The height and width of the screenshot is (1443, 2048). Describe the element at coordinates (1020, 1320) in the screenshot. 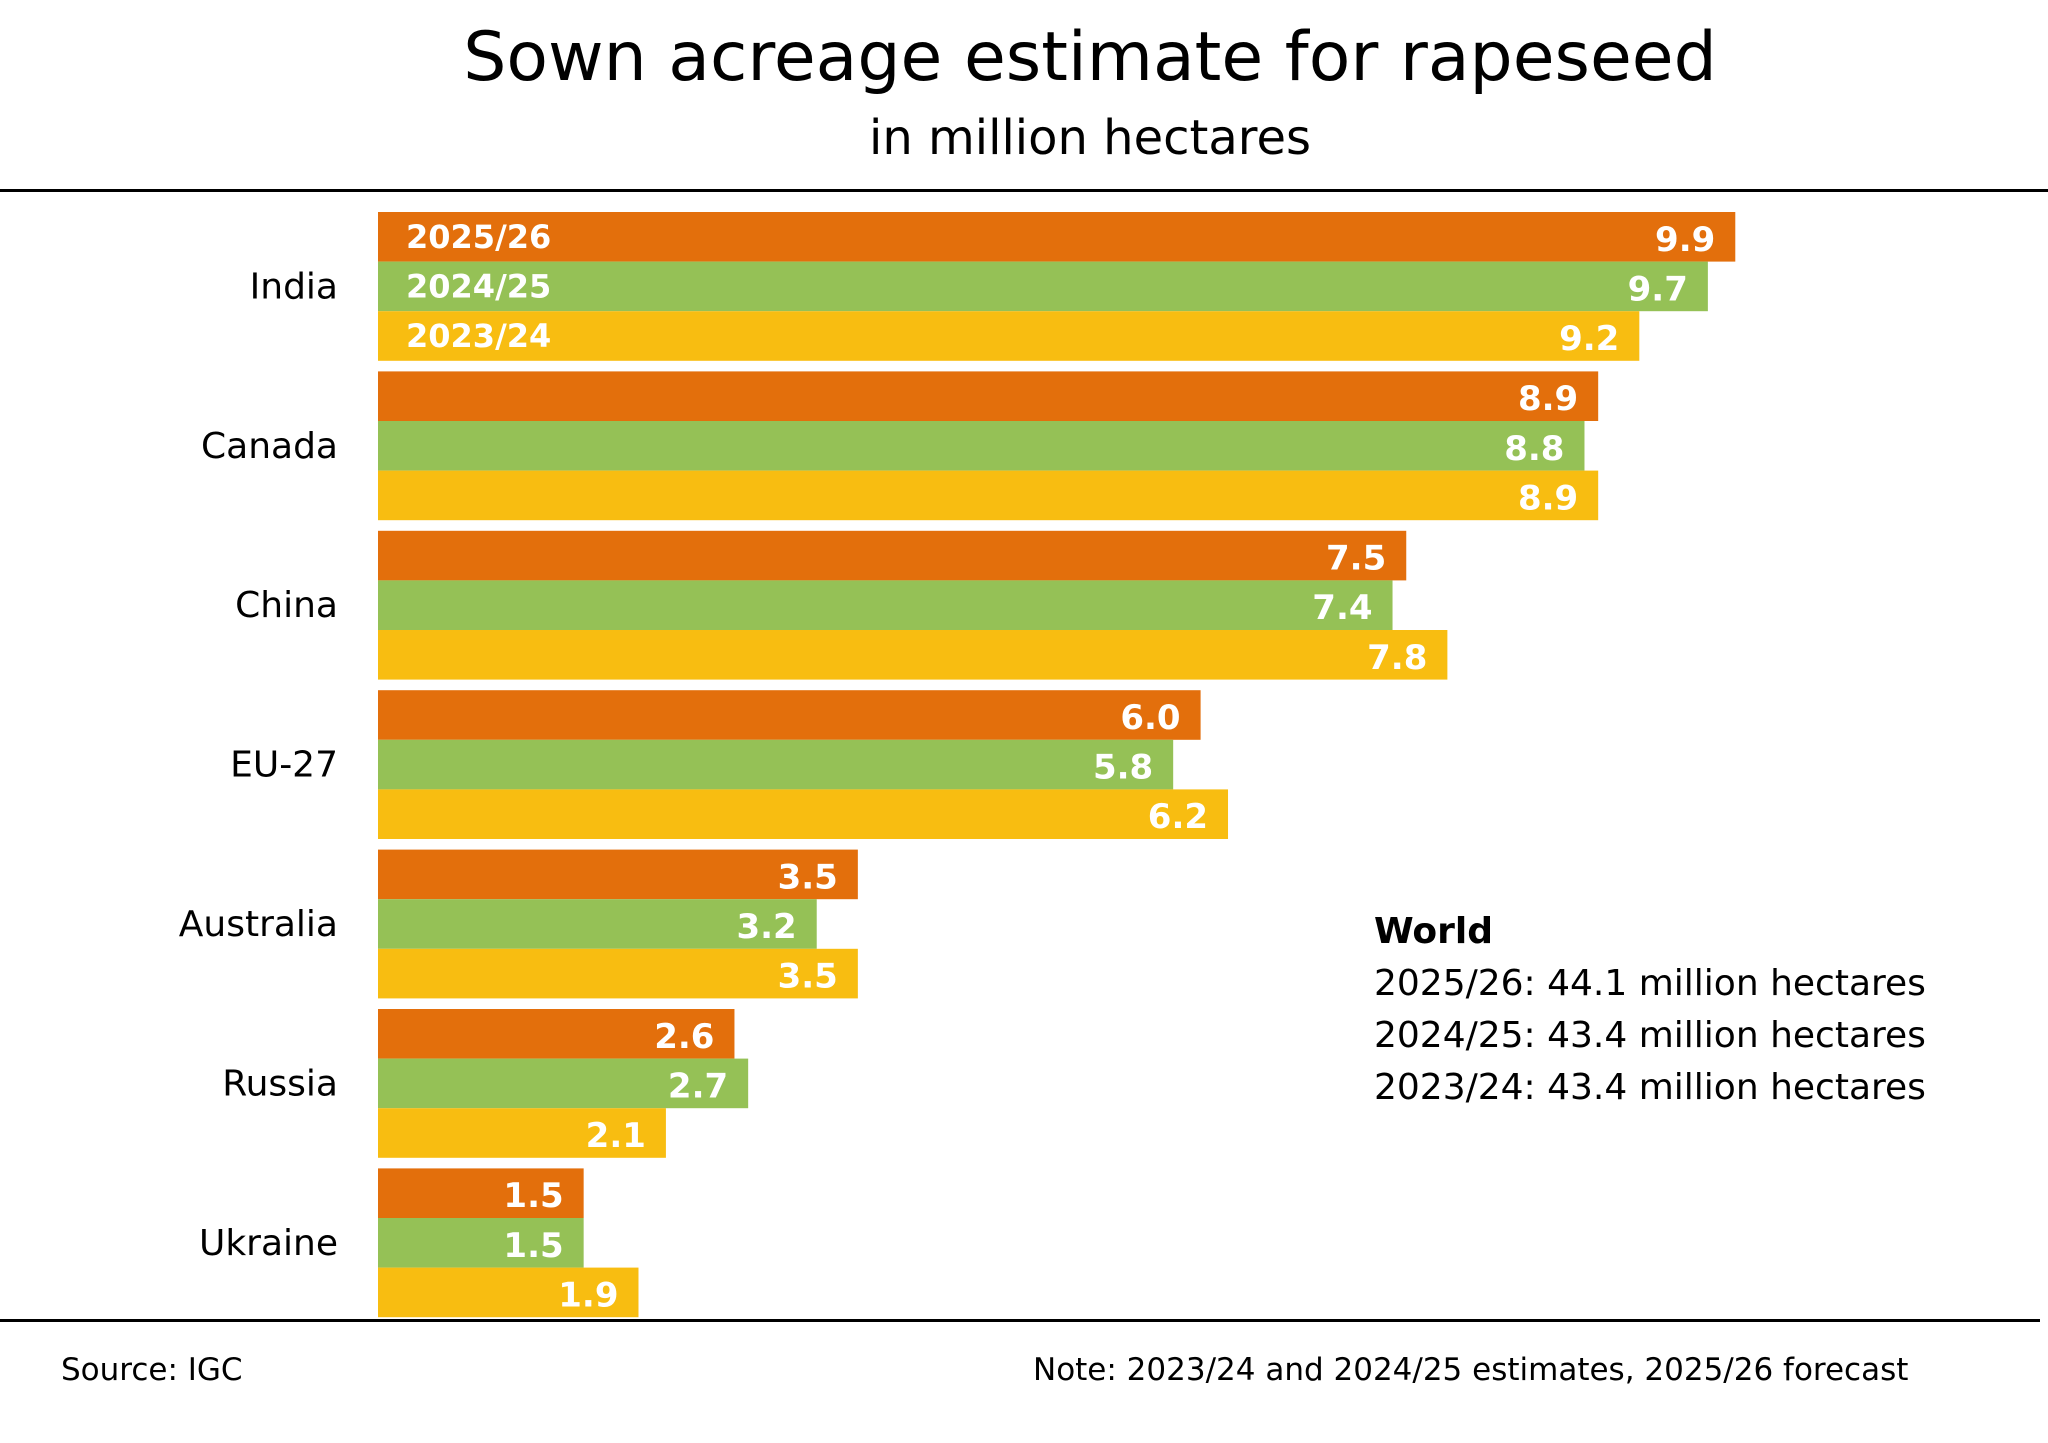

I see `bottom-divider` at that location.